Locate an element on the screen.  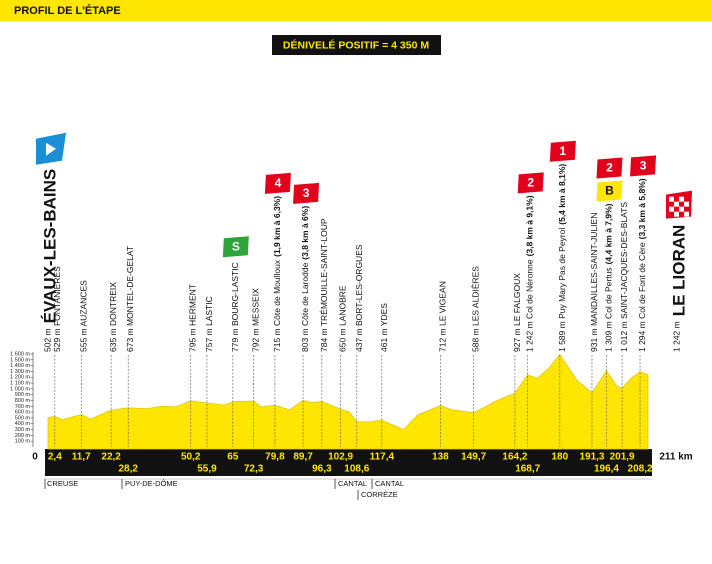
y-tick-label: 1 100 m is located at coordinates (20, 384).